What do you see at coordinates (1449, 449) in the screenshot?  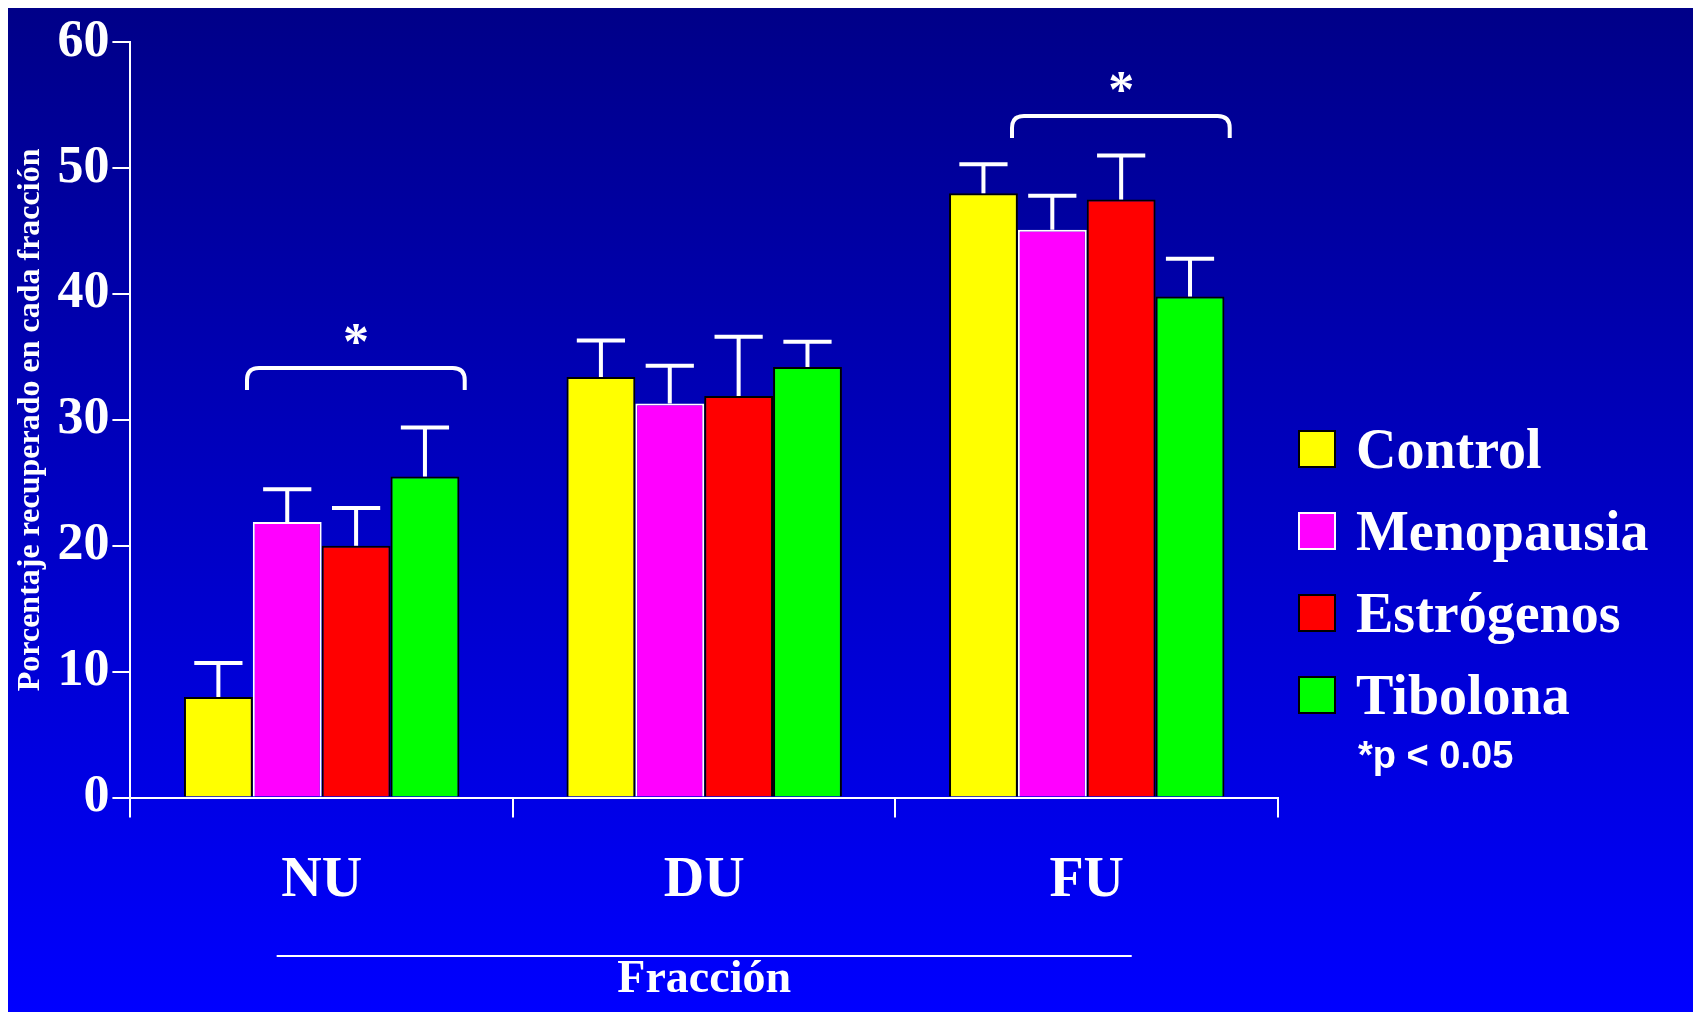 I see `legend-label: Control` at bounding box center [1449, 449].